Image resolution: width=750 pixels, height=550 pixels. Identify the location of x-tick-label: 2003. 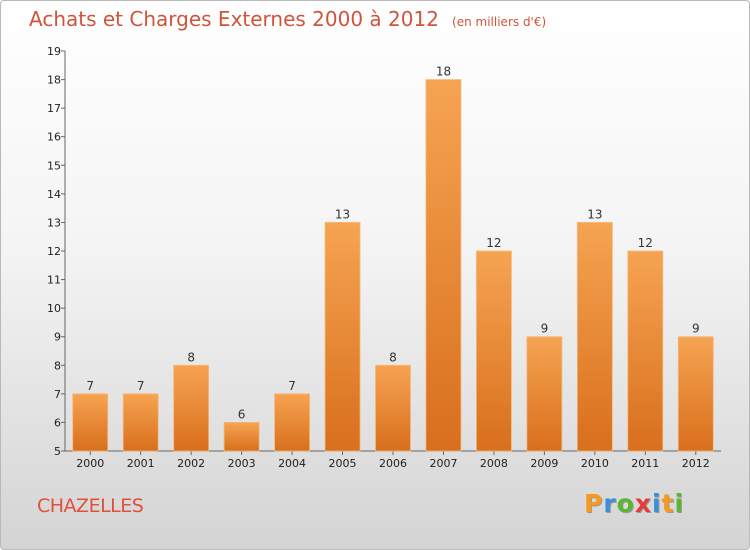
(242, 463).